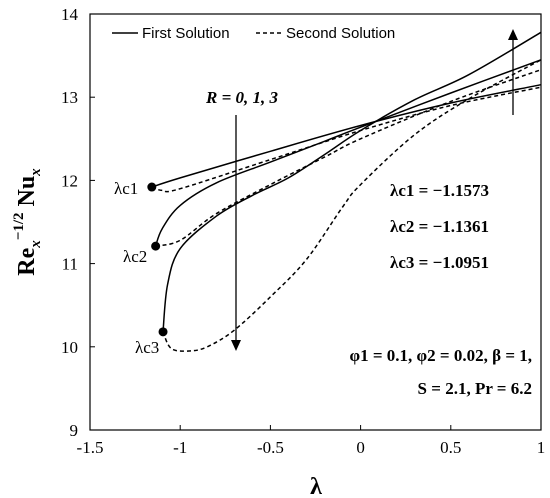 This screenshot has height=498, width=550. I want to click on y-tick-label: 13, so click(69, 97).